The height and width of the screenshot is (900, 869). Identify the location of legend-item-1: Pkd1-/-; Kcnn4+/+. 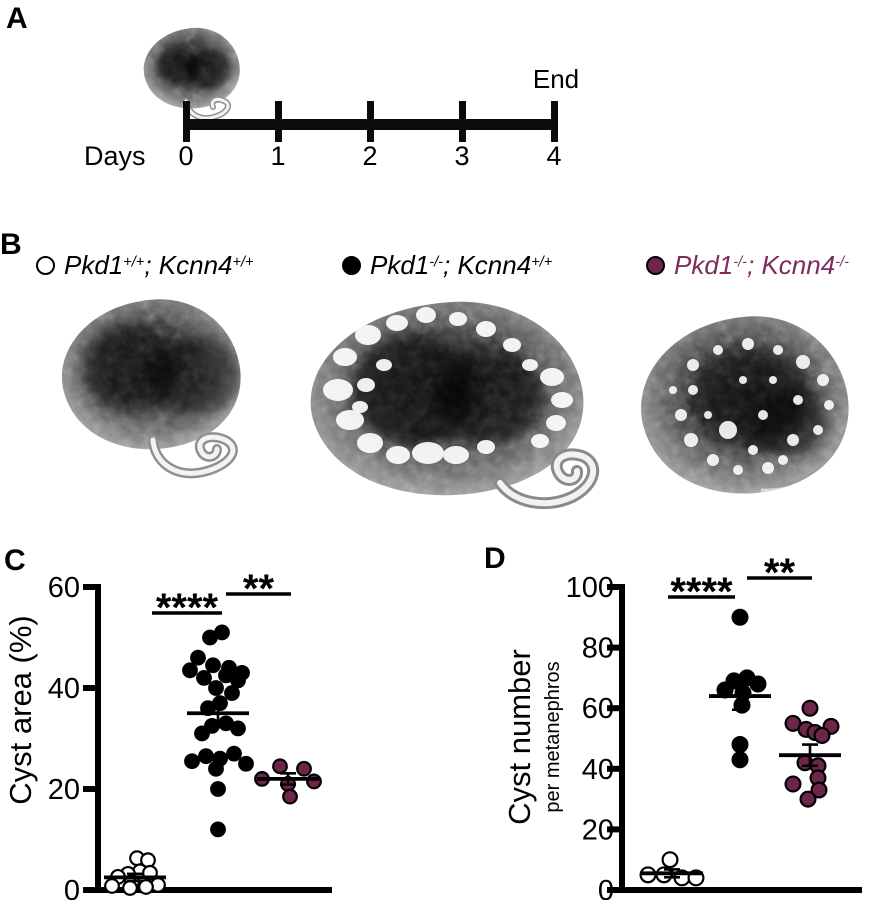
(447, 265).